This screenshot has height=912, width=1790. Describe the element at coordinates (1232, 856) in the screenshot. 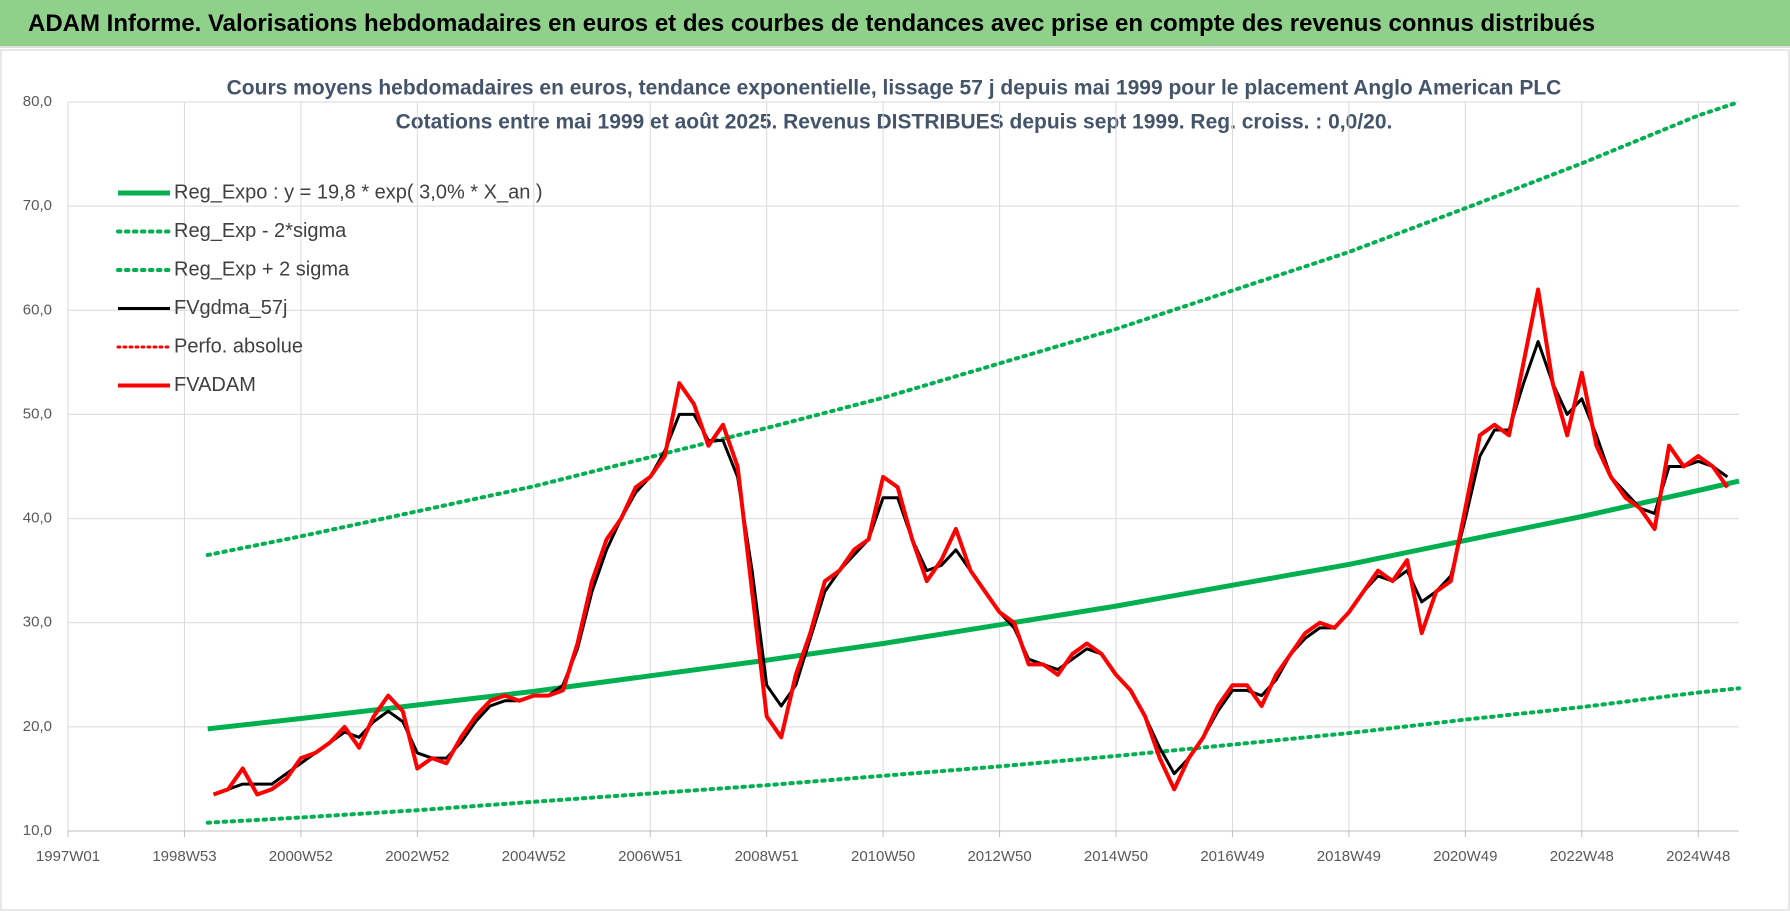

I see `x-tick-label: 2016W49` at that location.